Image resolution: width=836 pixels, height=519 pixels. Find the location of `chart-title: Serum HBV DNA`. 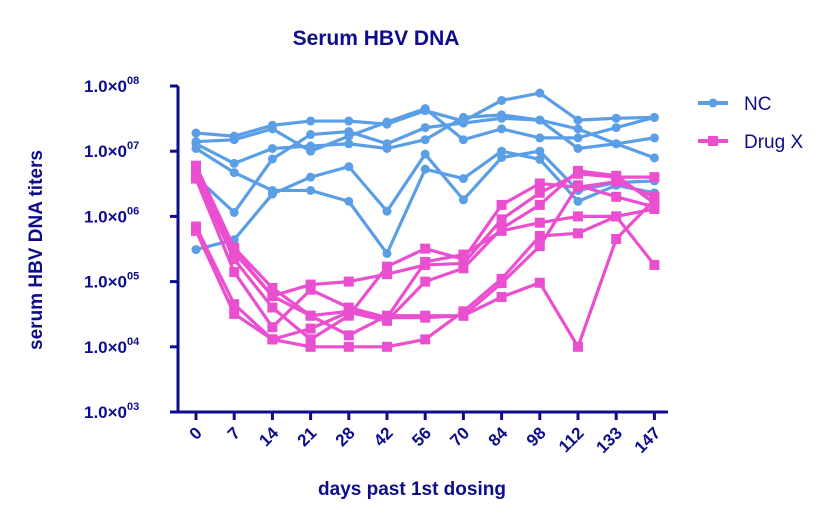

chart-title: Serum HBV DNA is located at coordinates (376, 38).